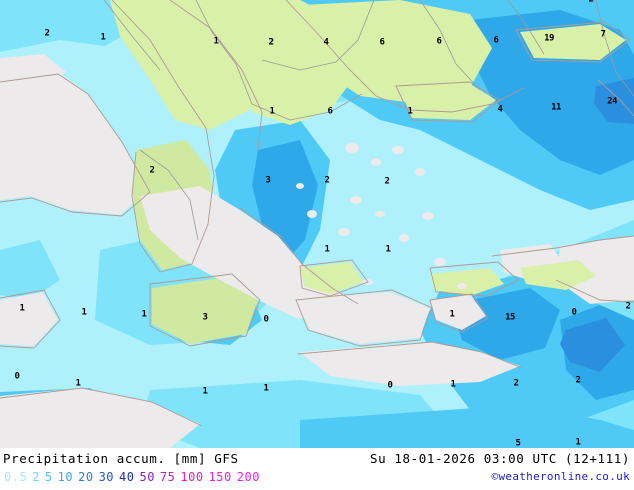 Image resolution: width=634 pixels, height=490 pixels. Describe the element at coordinates (510, 317) in the screenshot. I see `map-value-label: 15` at that location.